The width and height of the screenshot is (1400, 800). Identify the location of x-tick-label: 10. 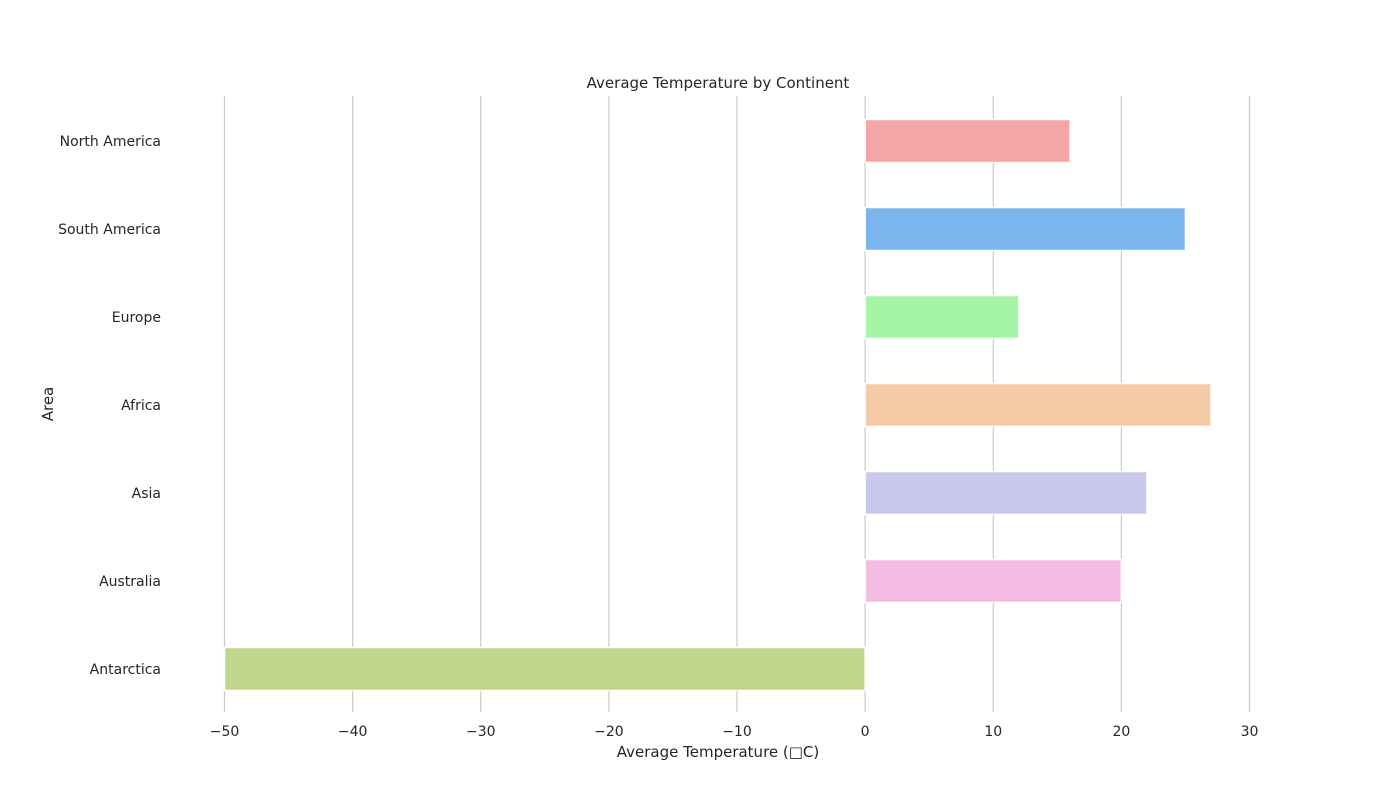
(993, 732).